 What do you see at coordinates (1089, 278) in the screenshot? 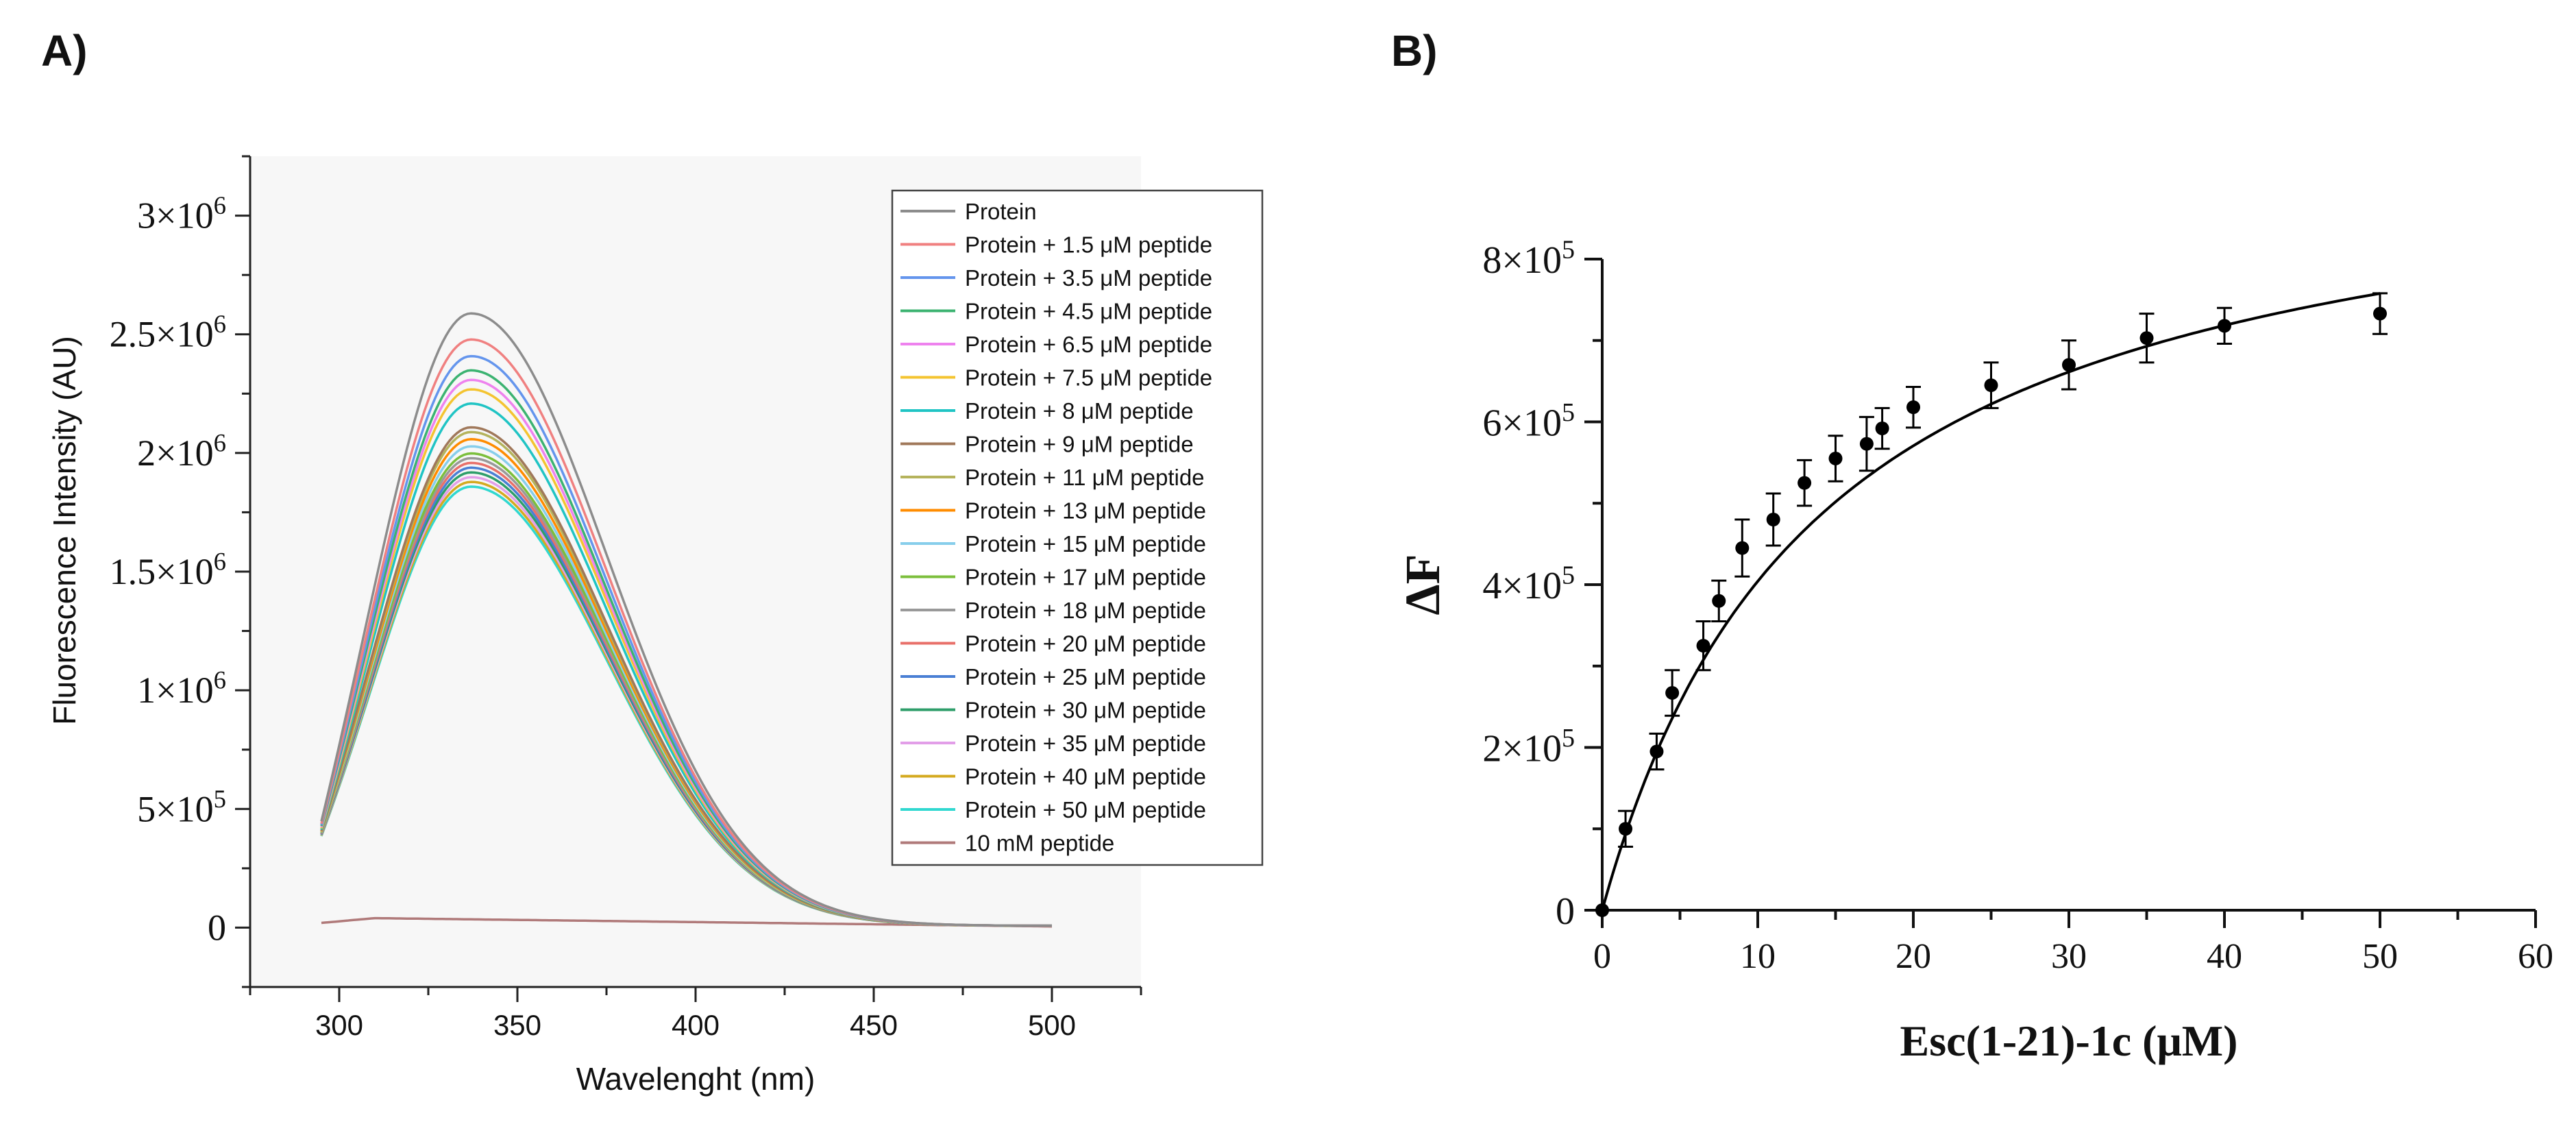
I see `legend-entry: Protein + 3.5 μM peptide` at bounding box center [1089, 278].